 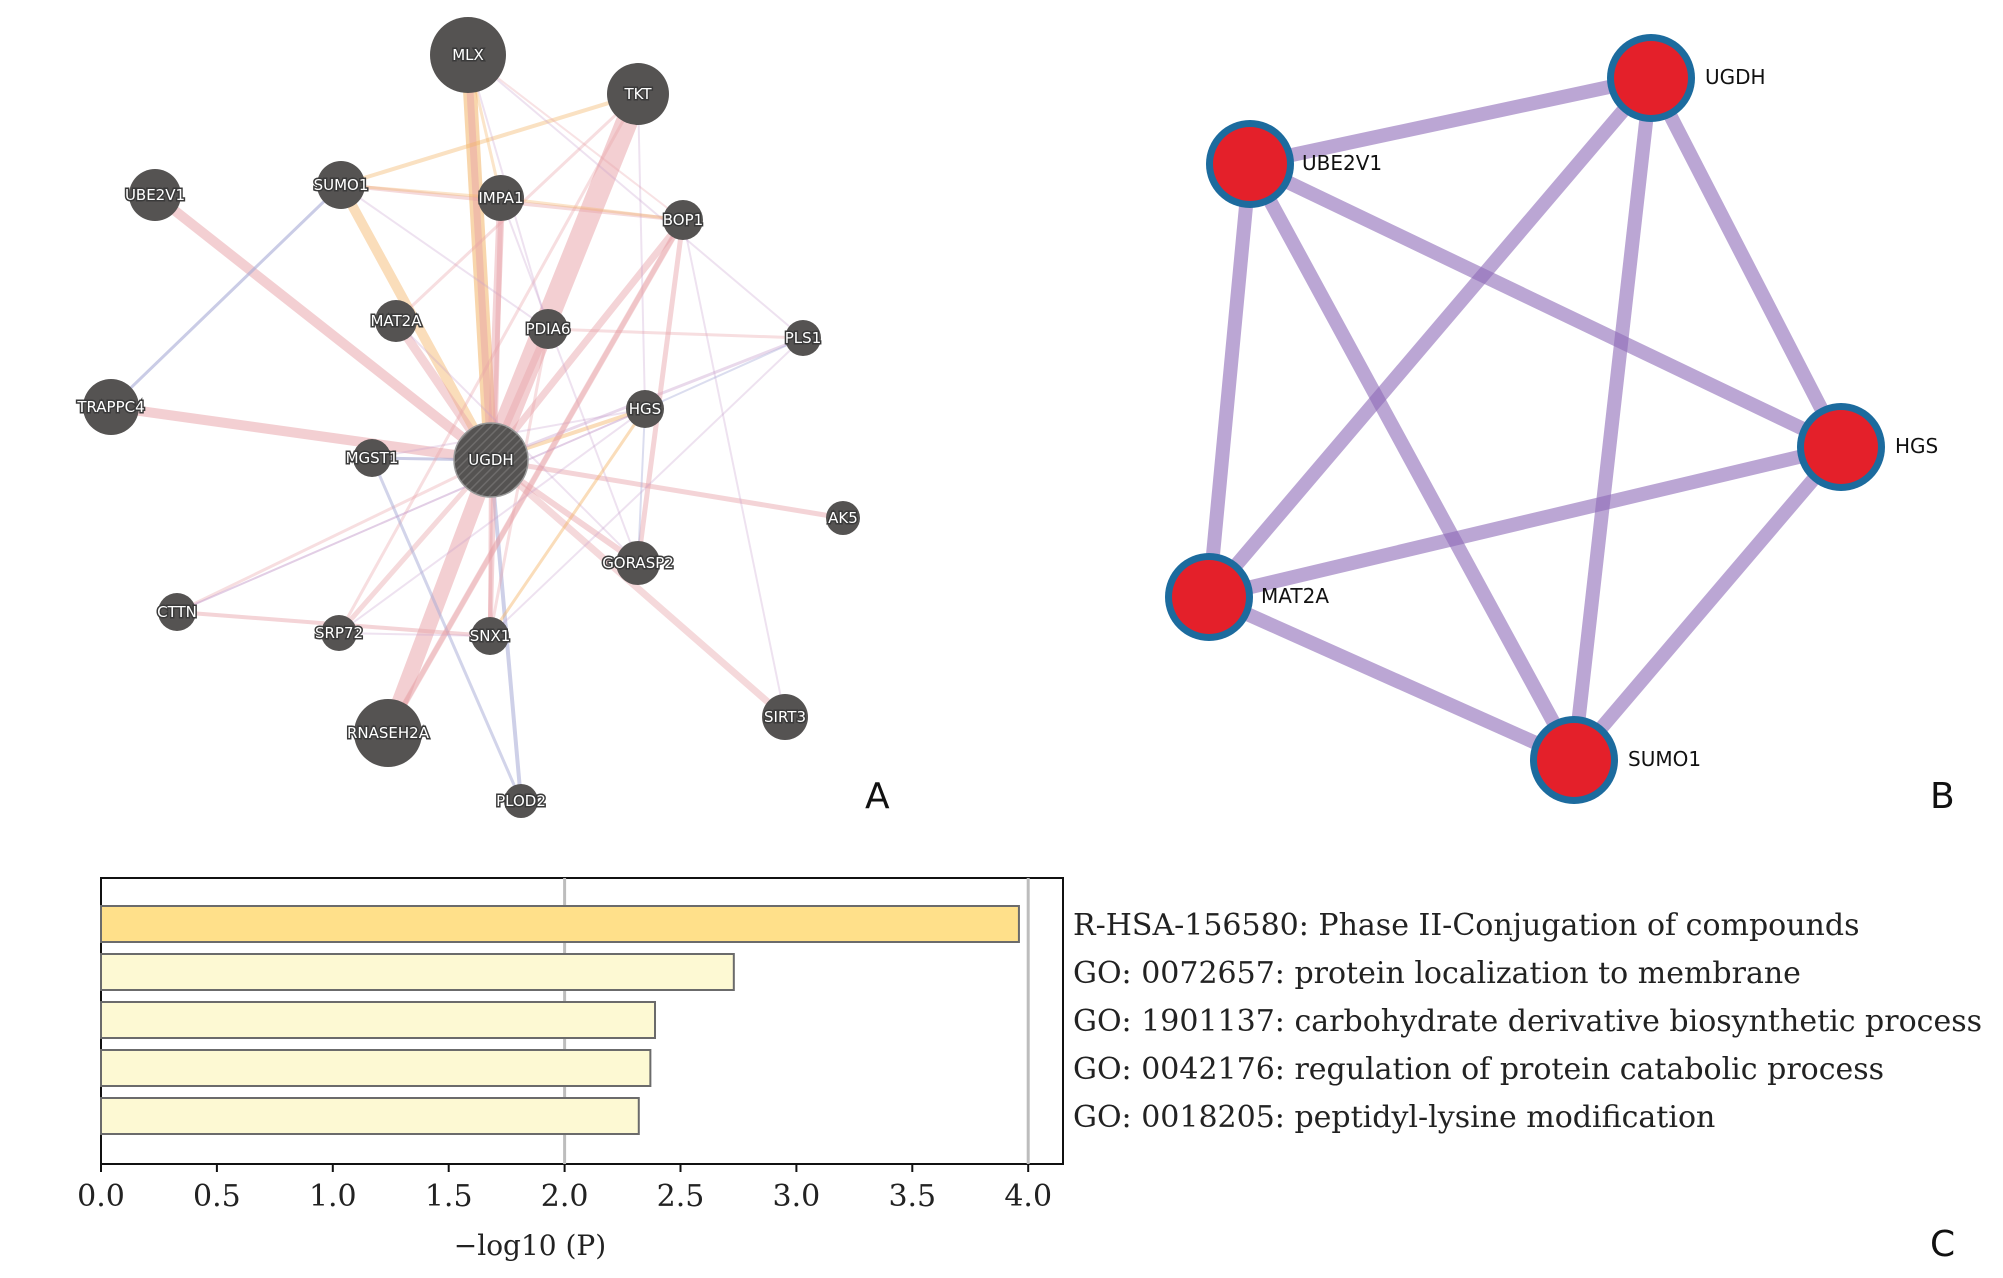 I want to click on edge-hgs-mat2a, so click(x=1525, y=522).